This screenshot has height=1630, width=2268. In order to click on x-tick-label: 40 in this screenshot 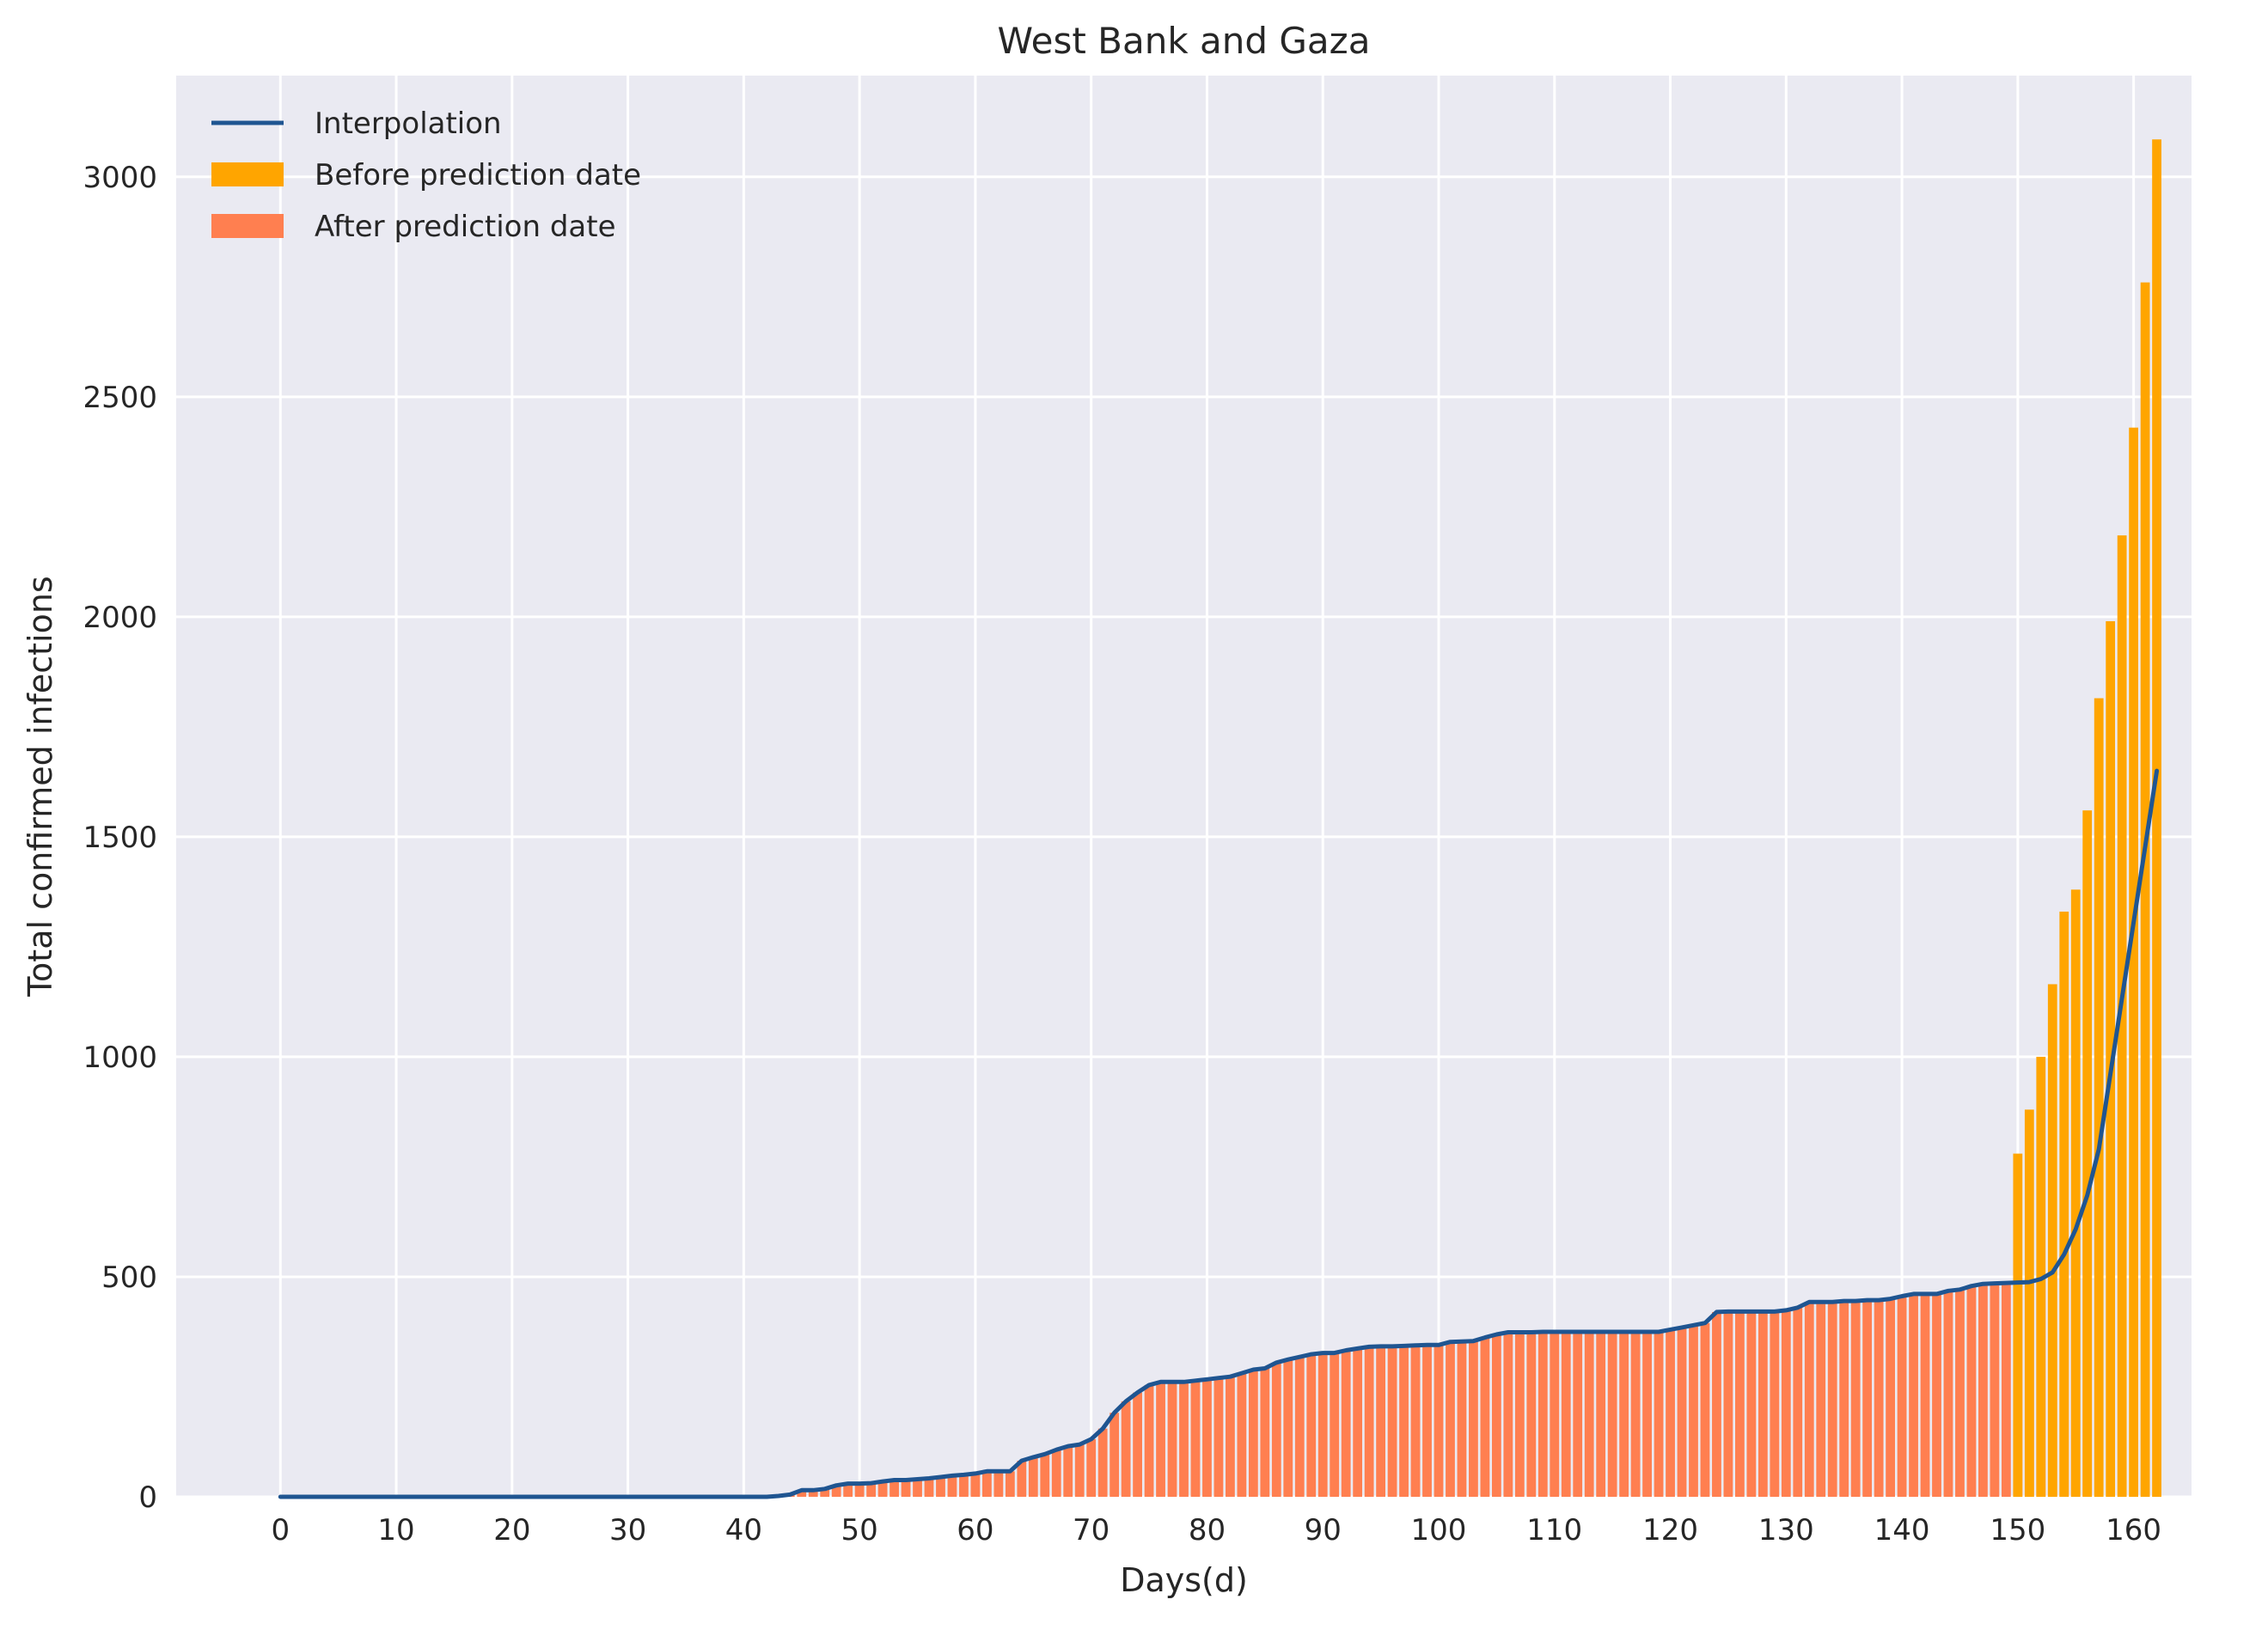, I will do `click(744, 1530)`.